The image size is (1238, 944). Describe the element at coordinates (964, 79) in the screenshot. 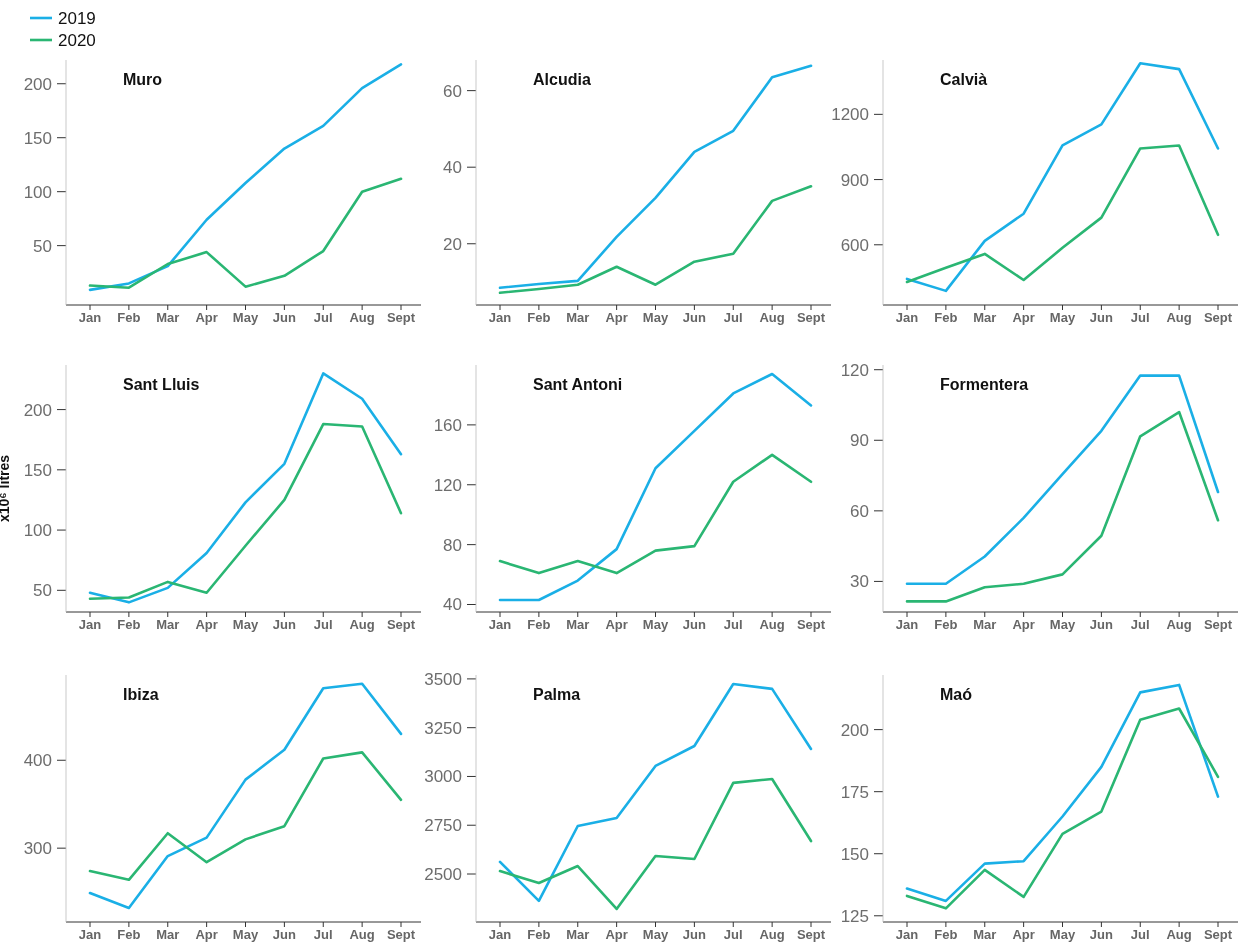

I see `text: Calvià` at that location.